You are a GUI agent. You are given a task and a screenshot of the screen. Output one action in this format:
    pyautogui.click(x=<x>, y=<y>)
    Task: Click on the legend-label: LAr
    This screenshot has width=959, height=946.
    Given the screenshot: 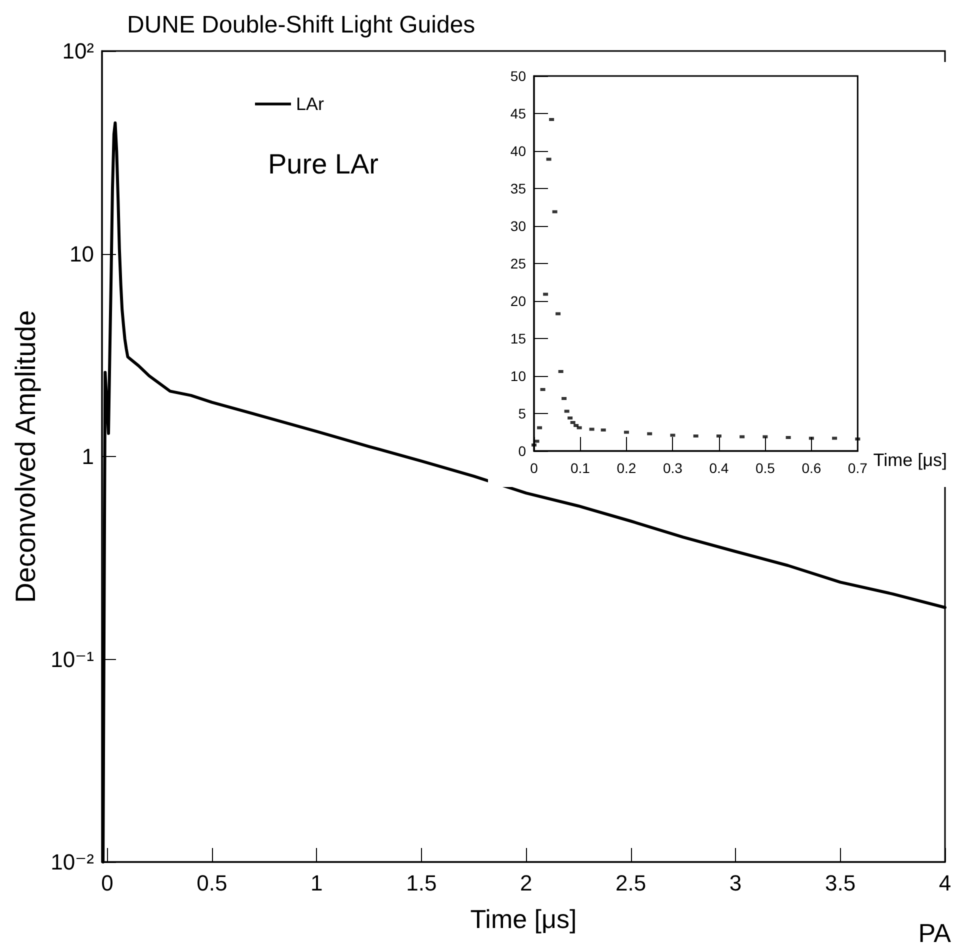 What is the action you would take?
    pyautogui.click(x=310, y=104)
    